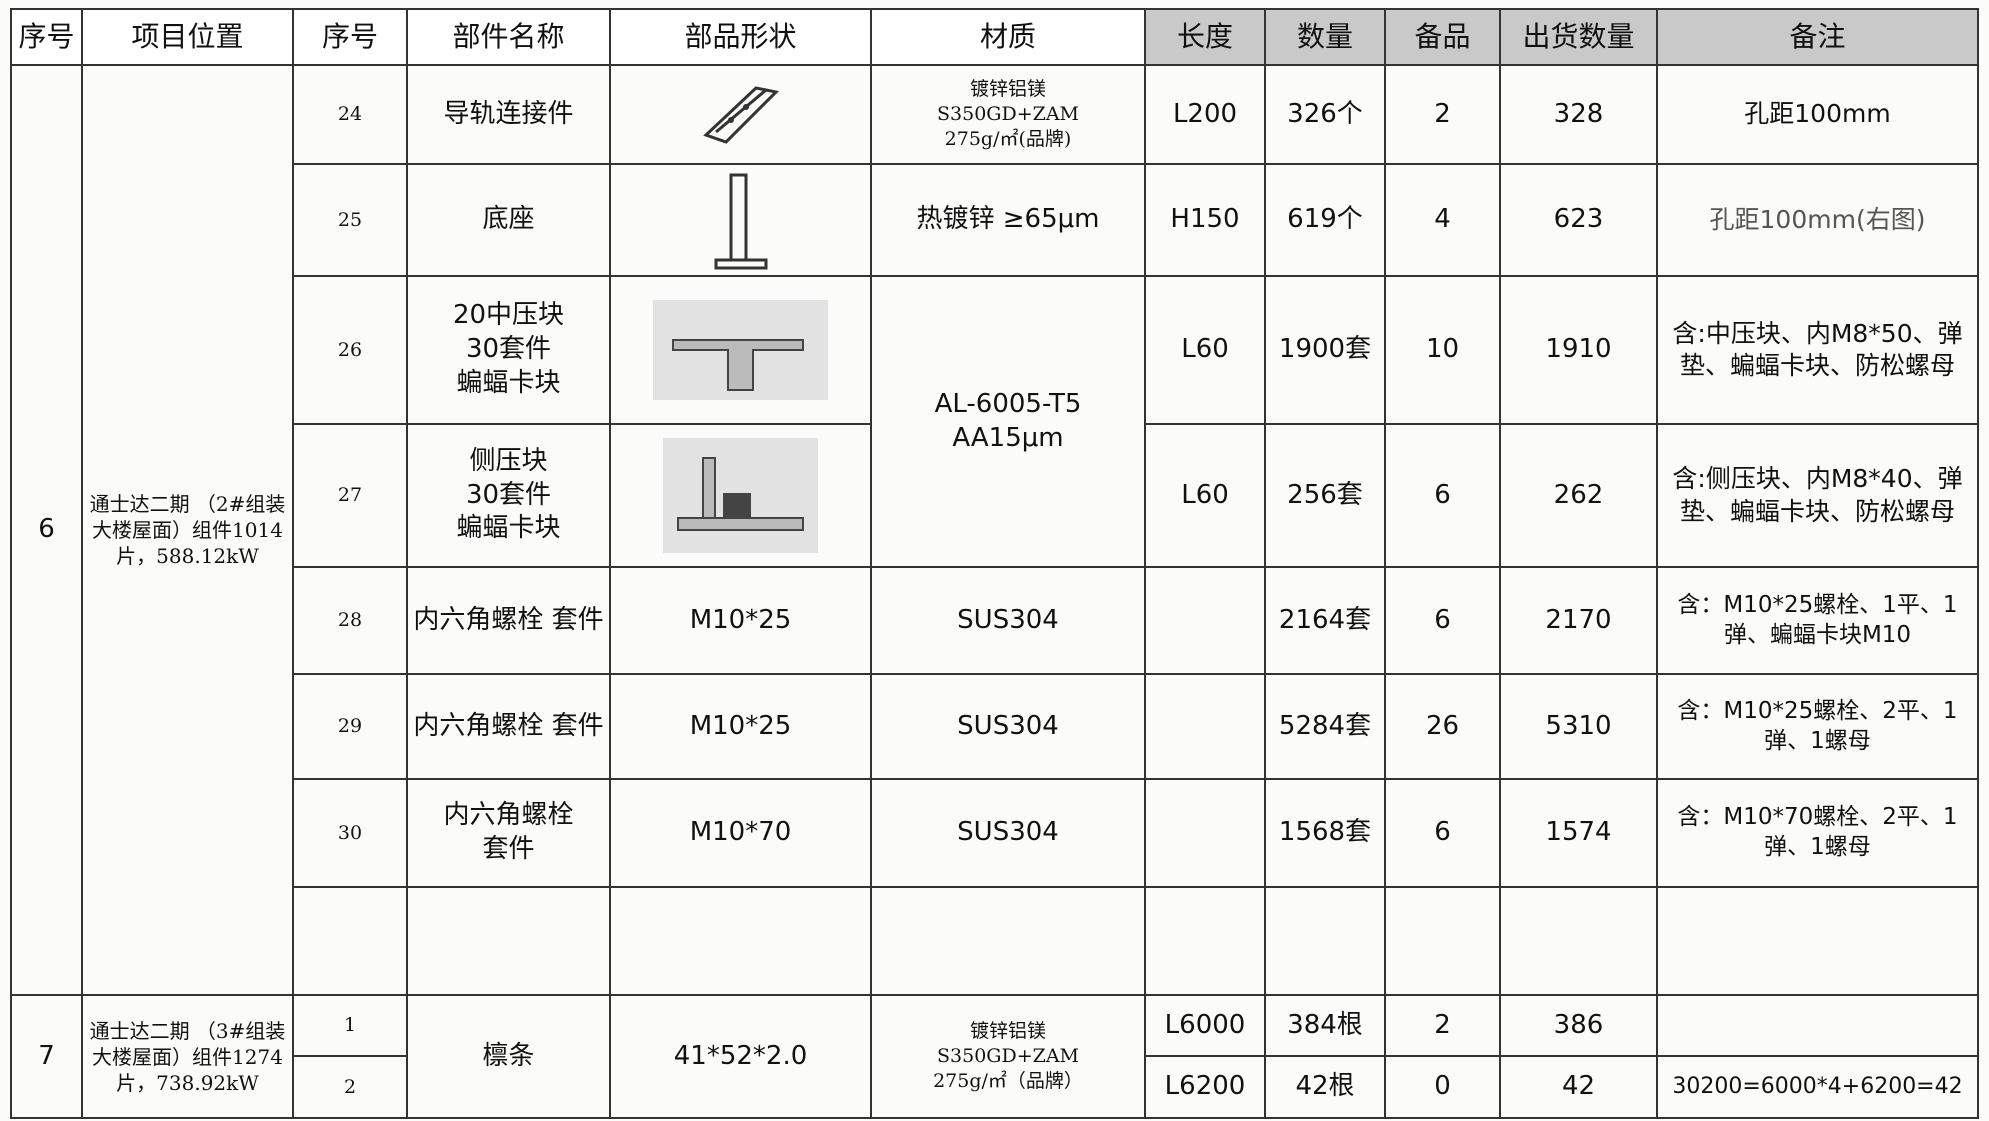 This screenshot has width=1989, height=1121. Describe the element at coordinates (1578, 495) in the screenshot. I see `shipped: 262` at that location.